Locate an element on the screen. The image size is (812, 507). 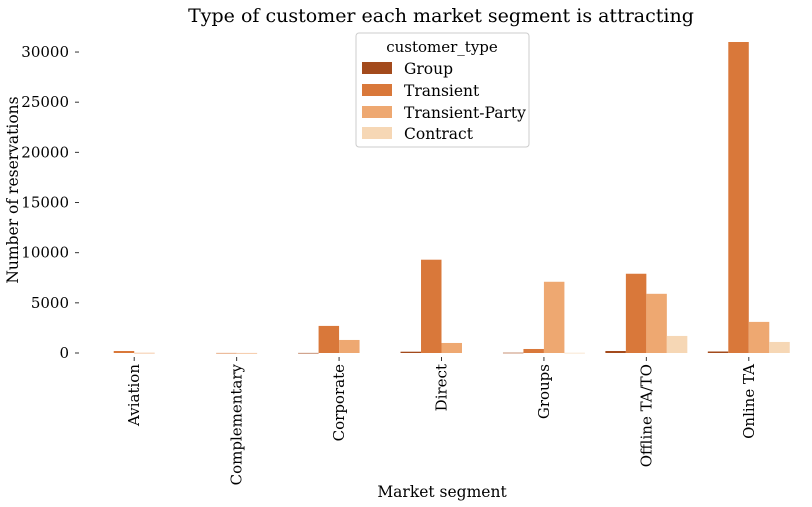
legend-label-contract: Contract is located at coordinates (439, 134).